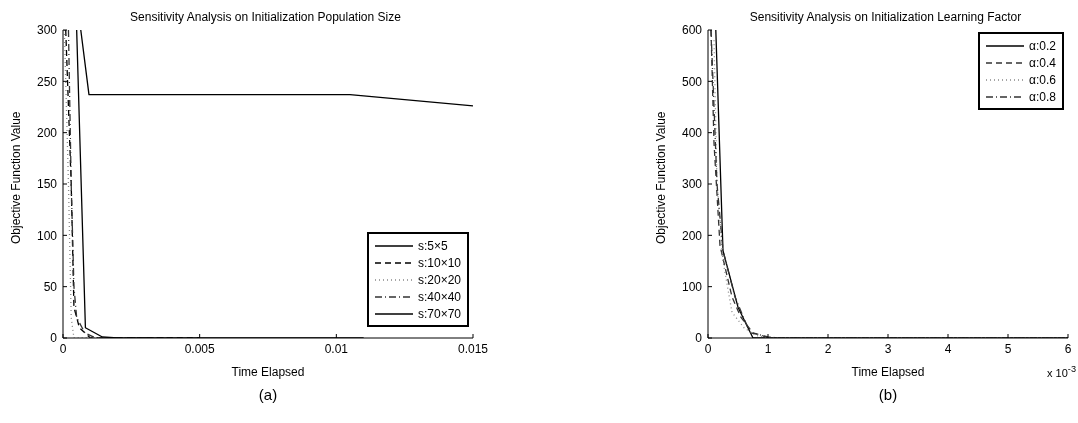 This screenshot has height=423, width=1078. What do you see at coordinates (948, 348) in the screenshot?
I see `x-tick-label: 4` at bounding box center [948, 348].